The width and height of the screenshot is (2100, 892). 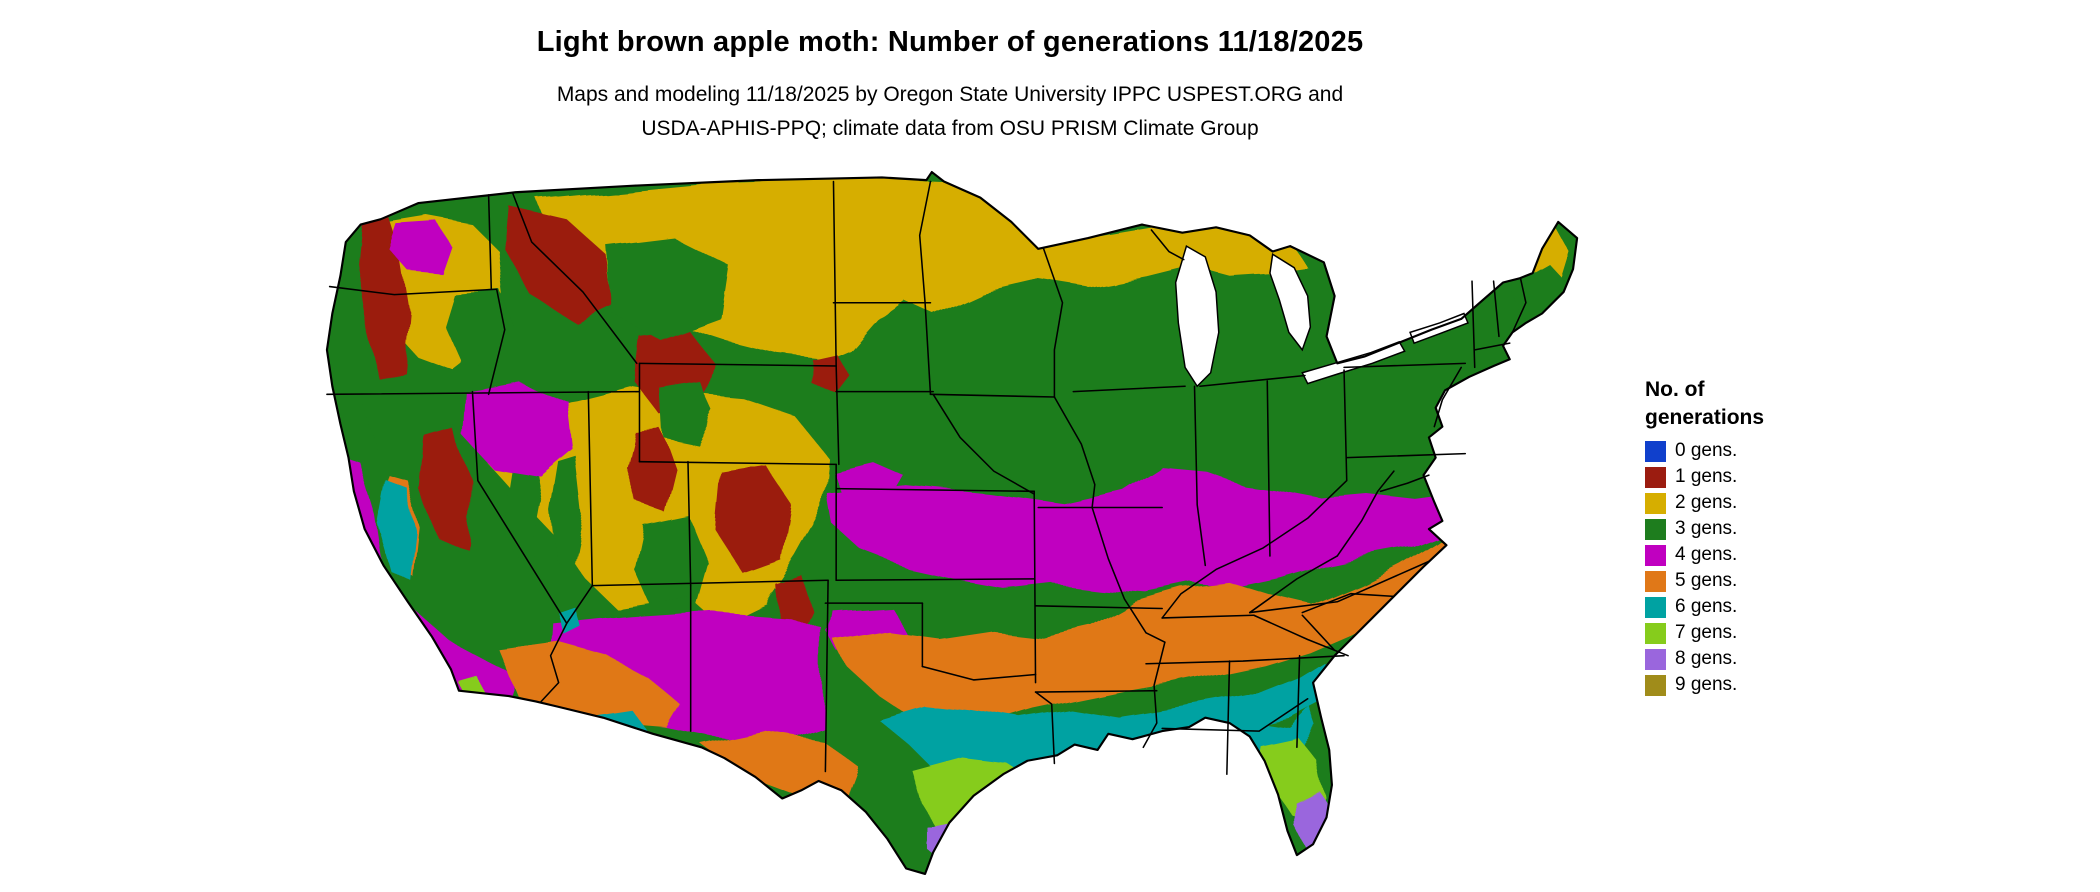 I want to click on legend-item: 3 gens., so click(x=1755, y=529).